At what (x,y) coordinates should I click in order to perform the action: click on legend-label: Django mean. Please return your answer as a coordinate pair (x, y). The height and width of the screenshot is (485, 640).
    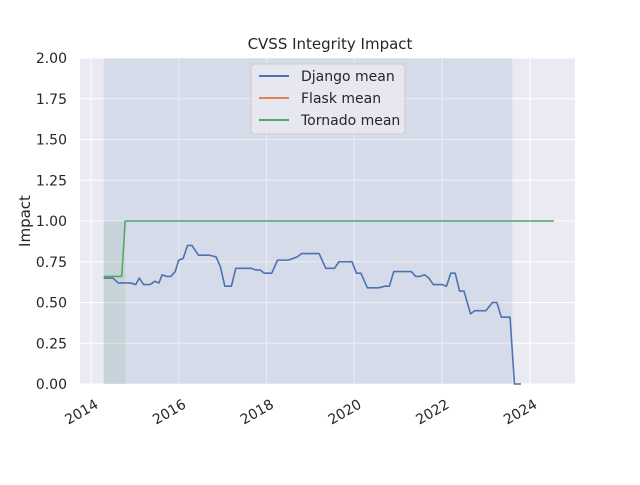
    Looking at the image, I should click on (348, 77).